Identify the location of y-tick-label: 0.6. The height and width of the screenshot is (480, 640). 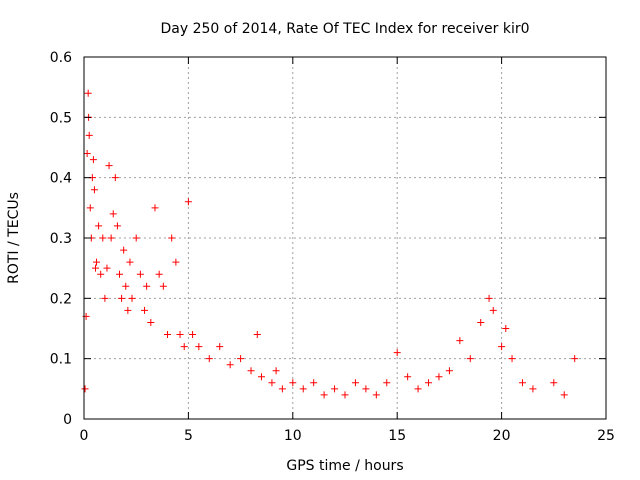
(61, 58).